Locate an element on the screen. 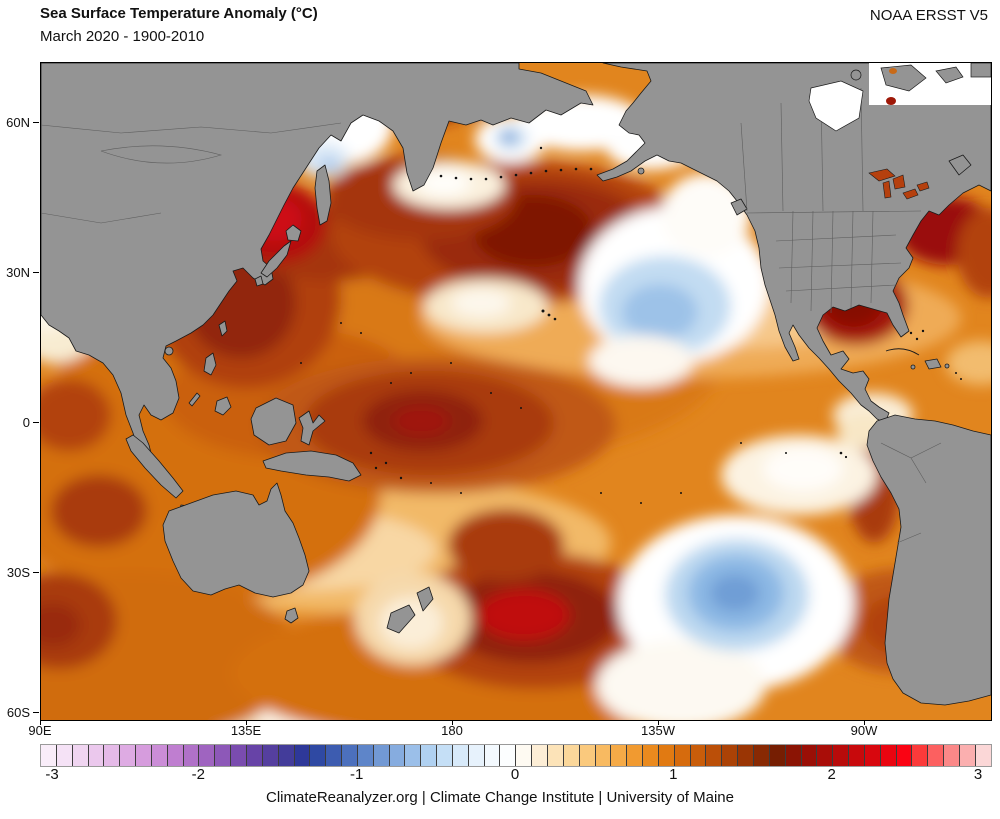  x-axis-label: 90E is located at coordinates (40, 730).